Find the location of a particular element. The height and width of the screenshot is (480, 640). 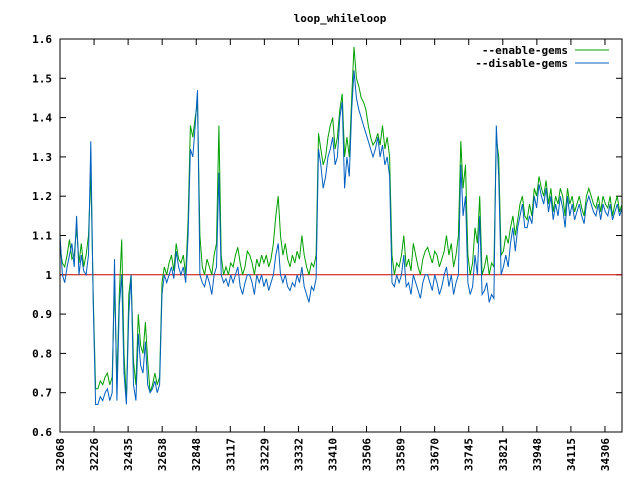

y-tick-label: 1.1 is located at coordinates (42, 236).